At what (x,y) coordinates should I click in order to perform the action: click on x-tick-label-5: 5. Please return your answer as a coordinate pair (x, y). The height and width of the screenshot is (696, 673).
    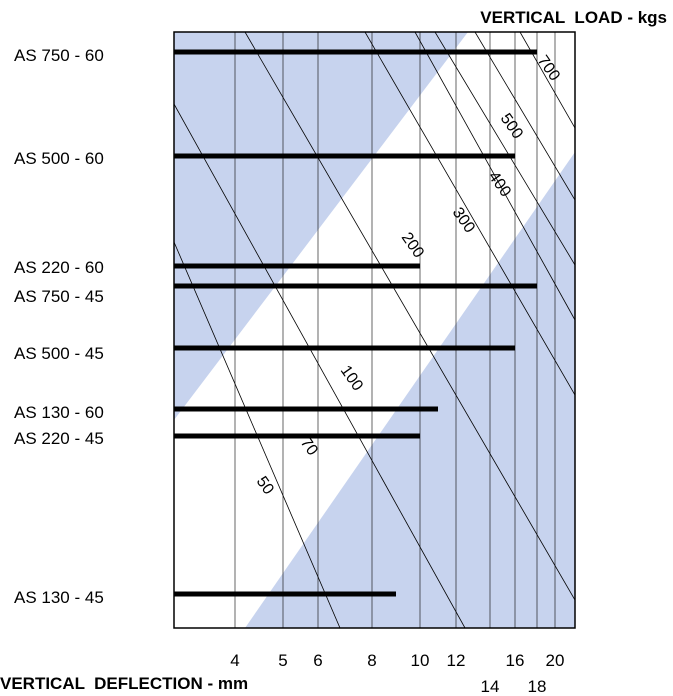
    Looking at the image, I should click on (282, 660).